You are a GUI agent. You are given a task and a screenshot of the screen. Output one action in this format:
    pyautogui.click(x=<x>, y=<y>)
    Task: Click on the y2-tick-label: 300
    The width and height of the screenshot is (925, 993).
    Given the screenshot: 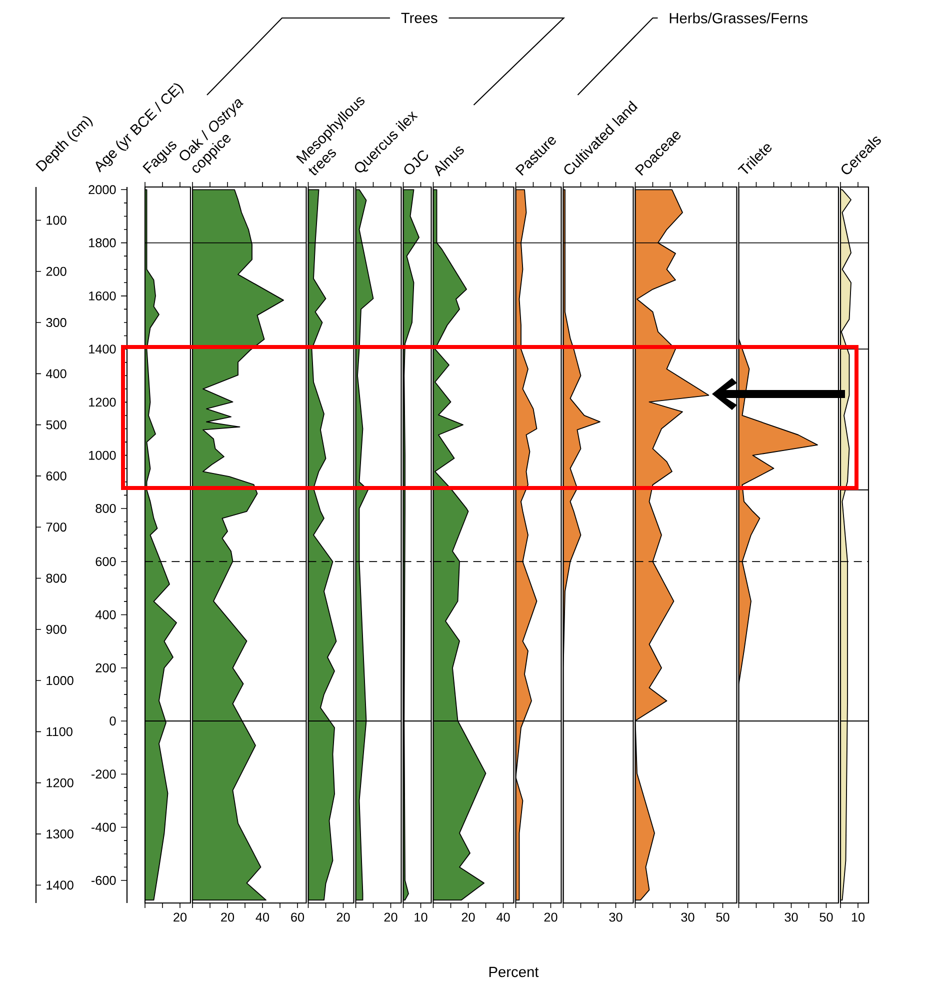 What is the action you would take?
    pyautogui.click(x=56, y=323)
    